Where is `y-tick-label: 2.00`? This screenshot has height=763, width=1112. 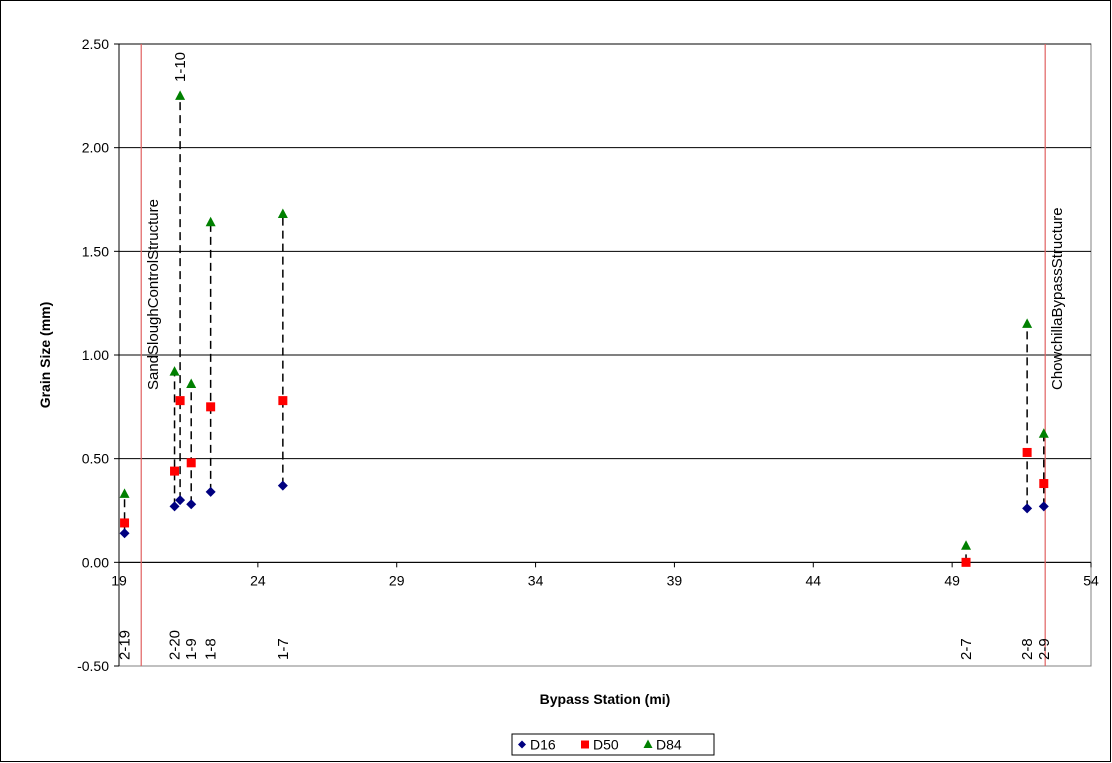 y-tick-label: 2.00 is located at coordinates (95, 148).